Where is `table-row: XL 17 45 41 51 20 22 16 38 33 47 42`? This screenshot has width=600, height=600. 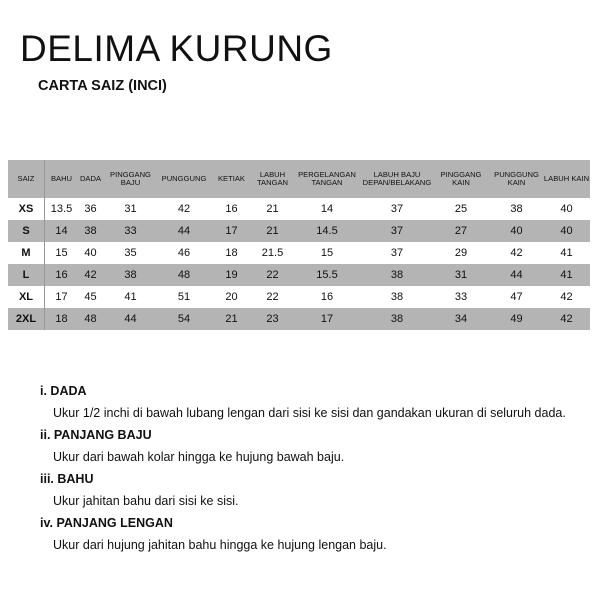 table-row: XL 17 45 41 51 20 22 16 38 33 47 42 is located at coordinates (299, 297).